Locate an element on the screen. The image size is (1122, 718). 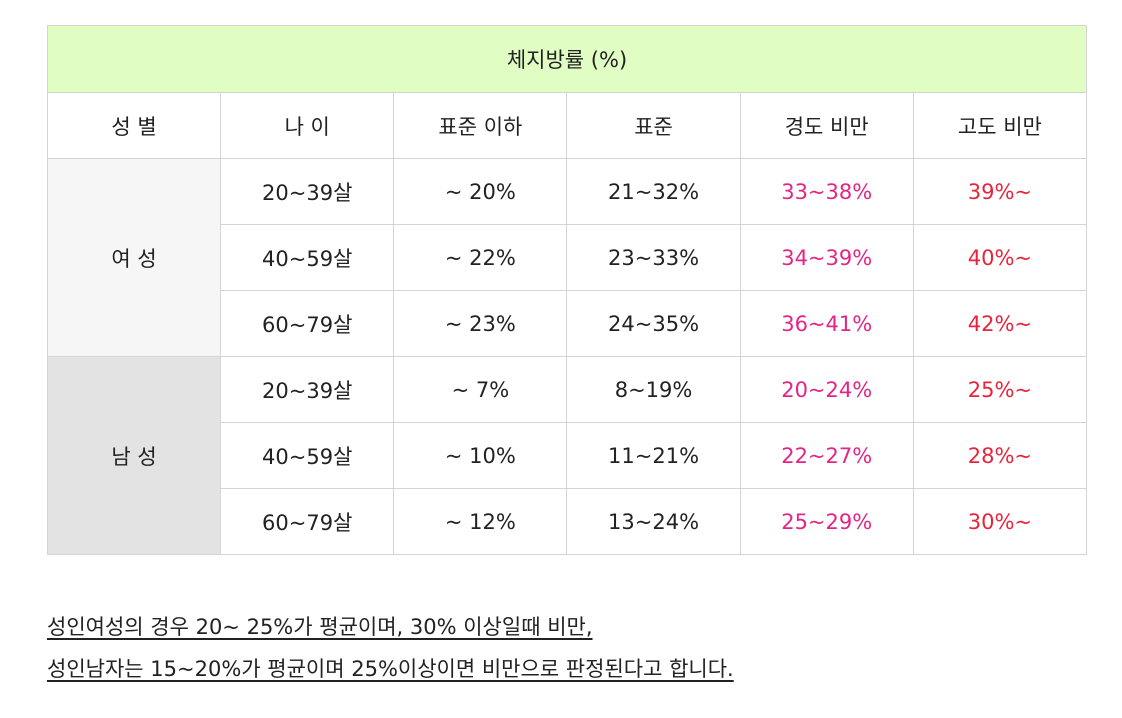
mild-obesity-cell: 33~38% is located at coordinates (826, 191).